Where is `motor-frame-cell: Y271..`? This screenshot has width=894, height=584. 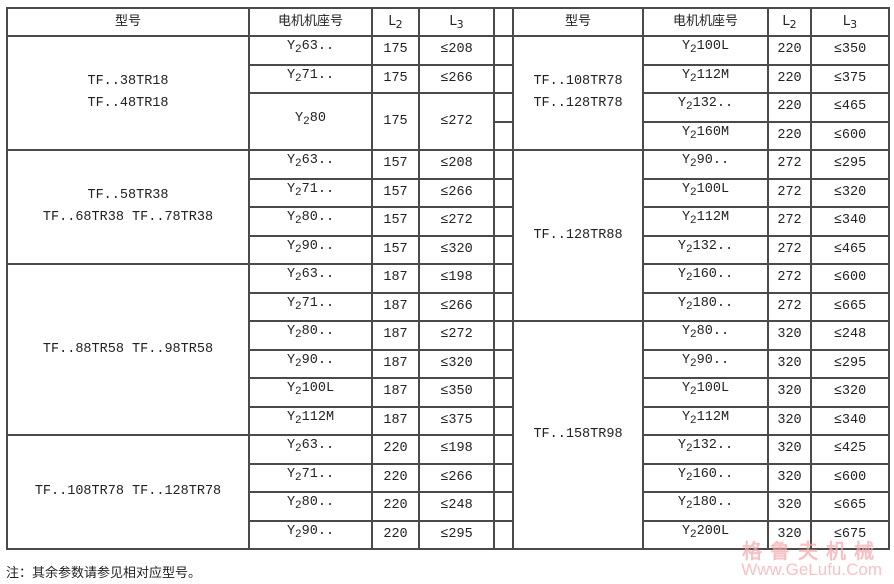
motor-frame-cell: Y271.. is located at coordinates (310, 477).